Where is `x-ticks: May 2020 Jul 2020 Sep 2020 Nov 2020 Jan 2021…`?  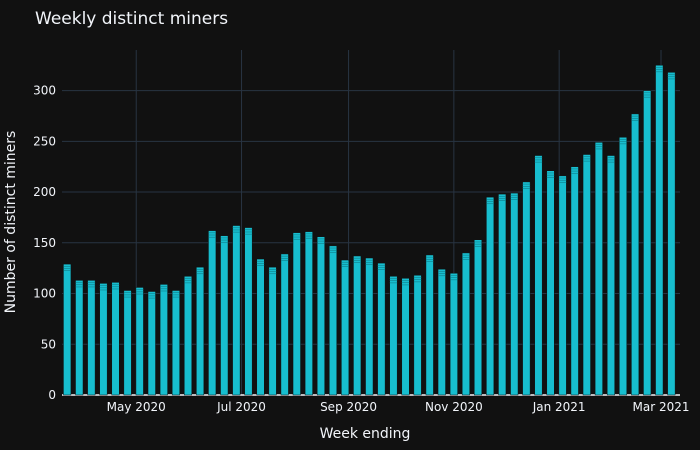
x-ticks: May 2020 Jul 2020 Sep 2020 Nov 2020 Jan 2021… is located at coordinates (398, 407).